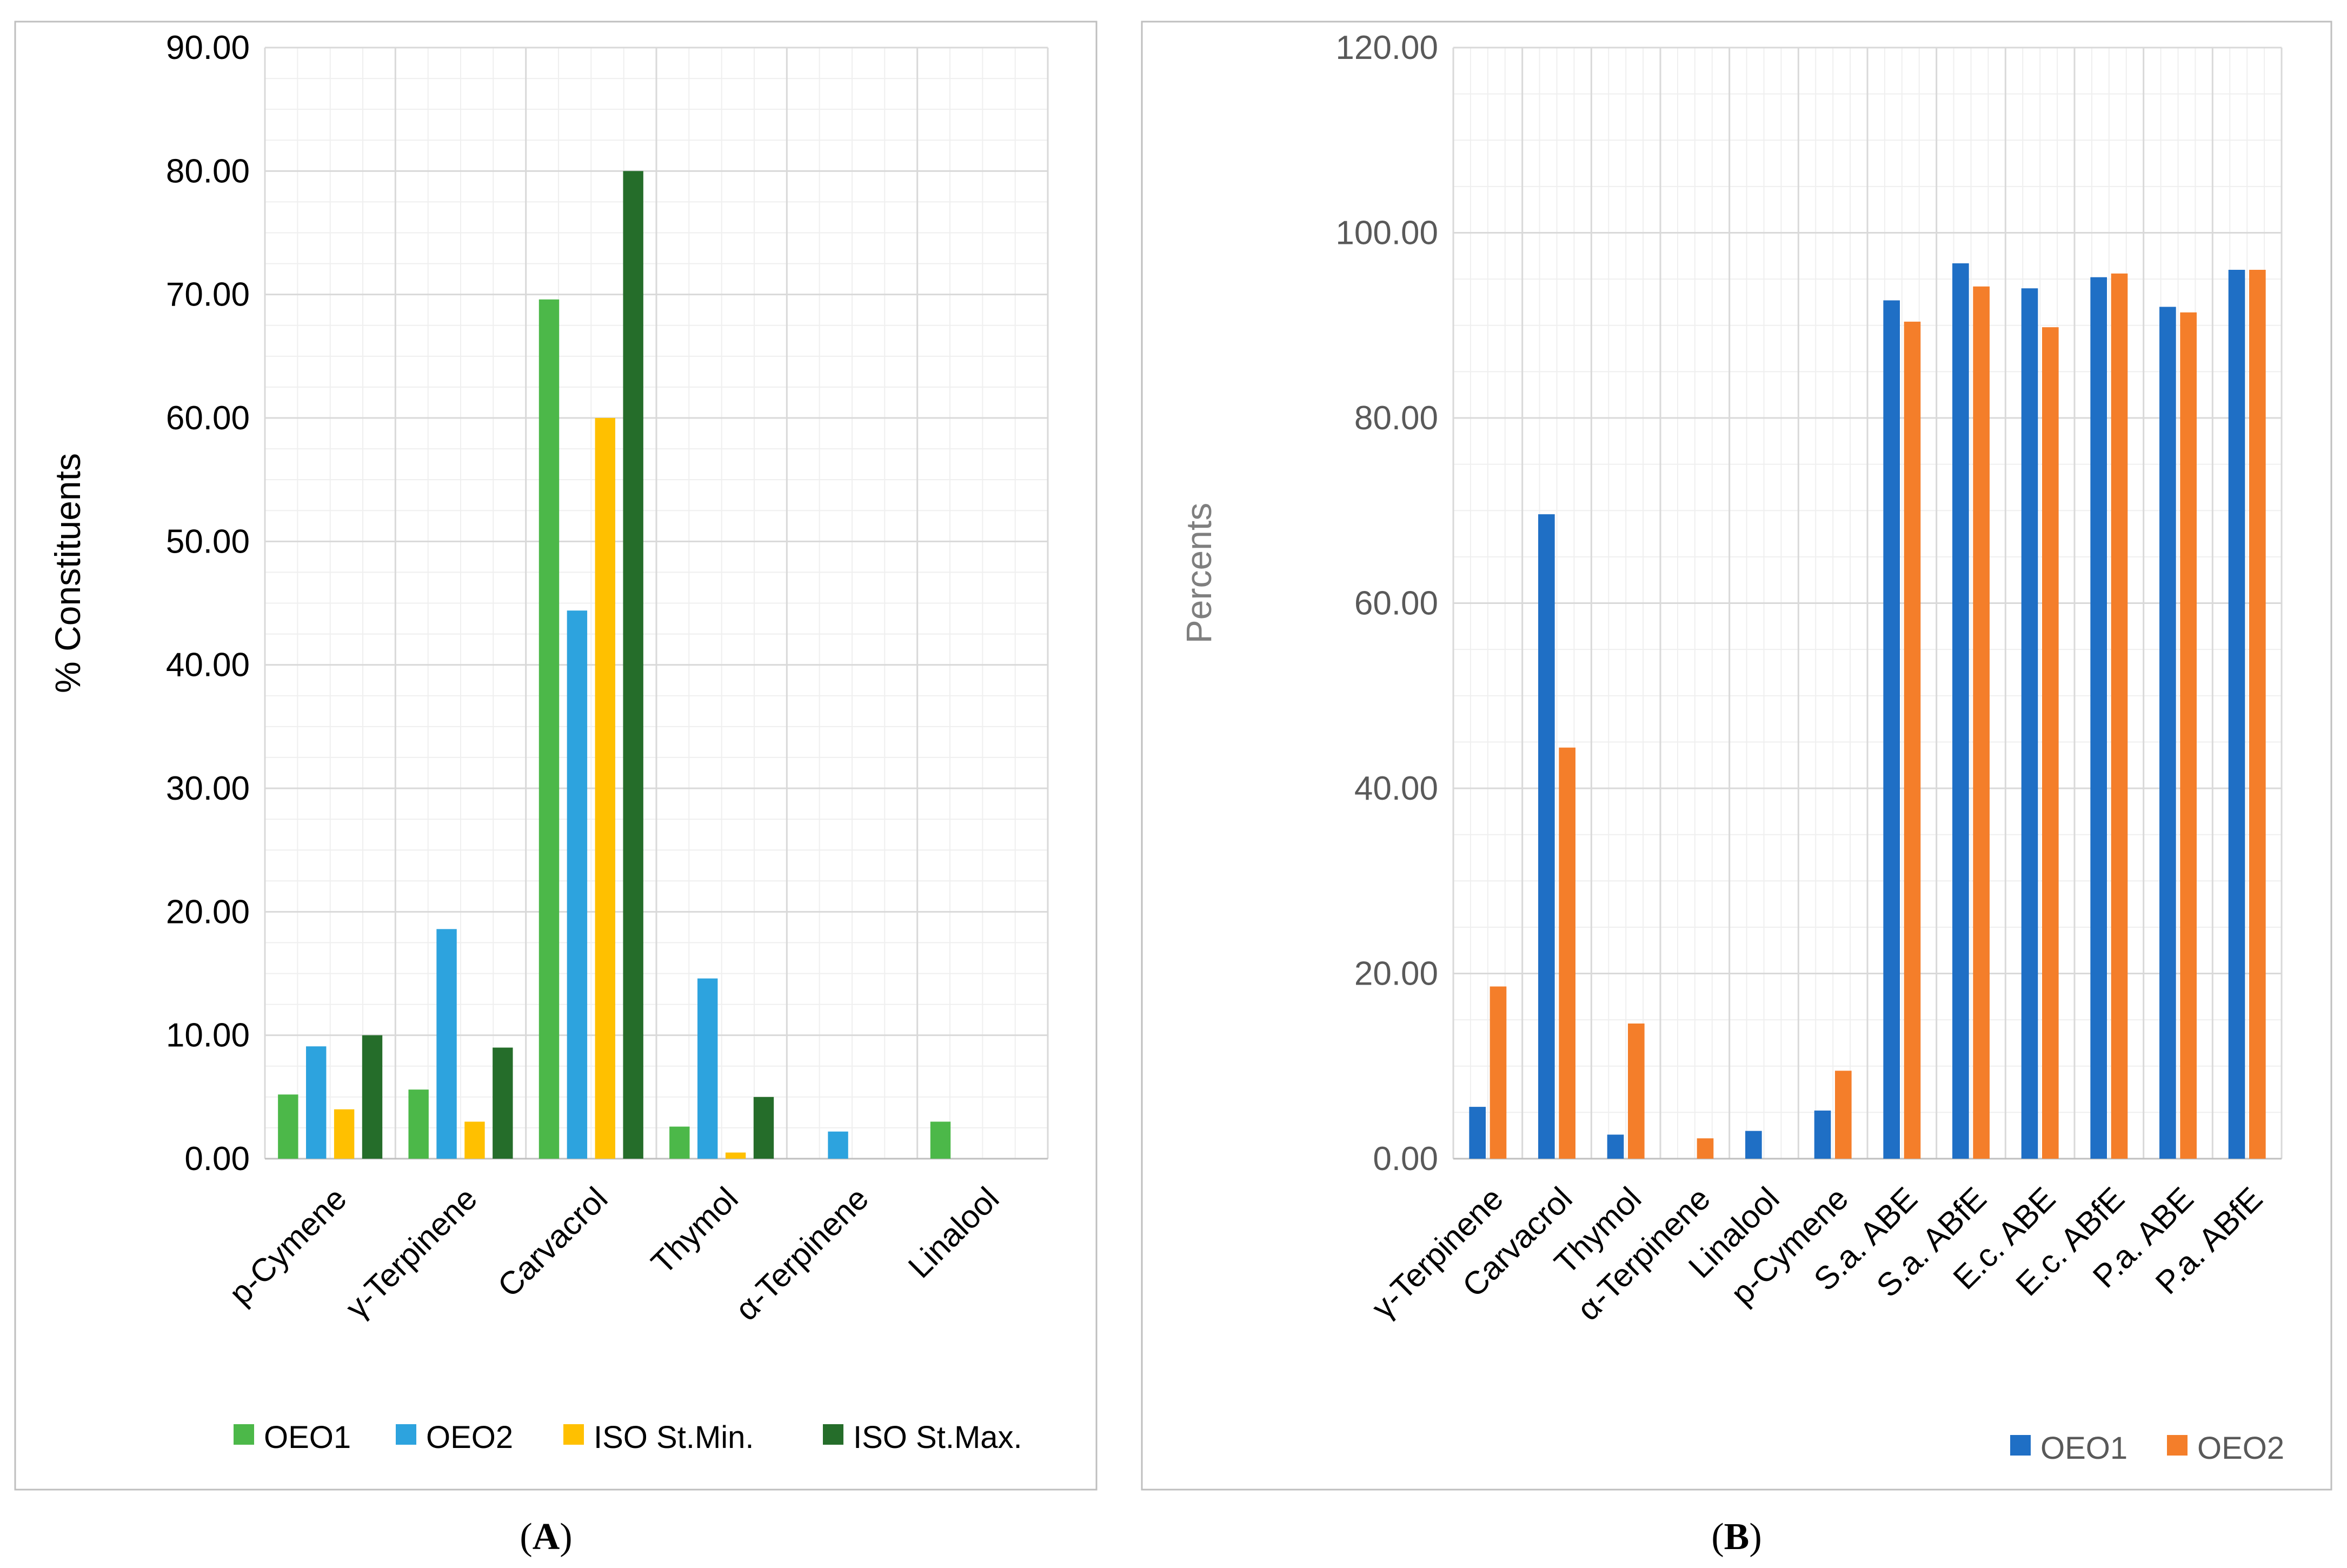 This screenshot has height=1568, width=2347. What do you see at coordinates (1387, 48) in the screenshot?
I see `panel-b-y-tick-label: 120.00` at bounding box center [1387, 48].